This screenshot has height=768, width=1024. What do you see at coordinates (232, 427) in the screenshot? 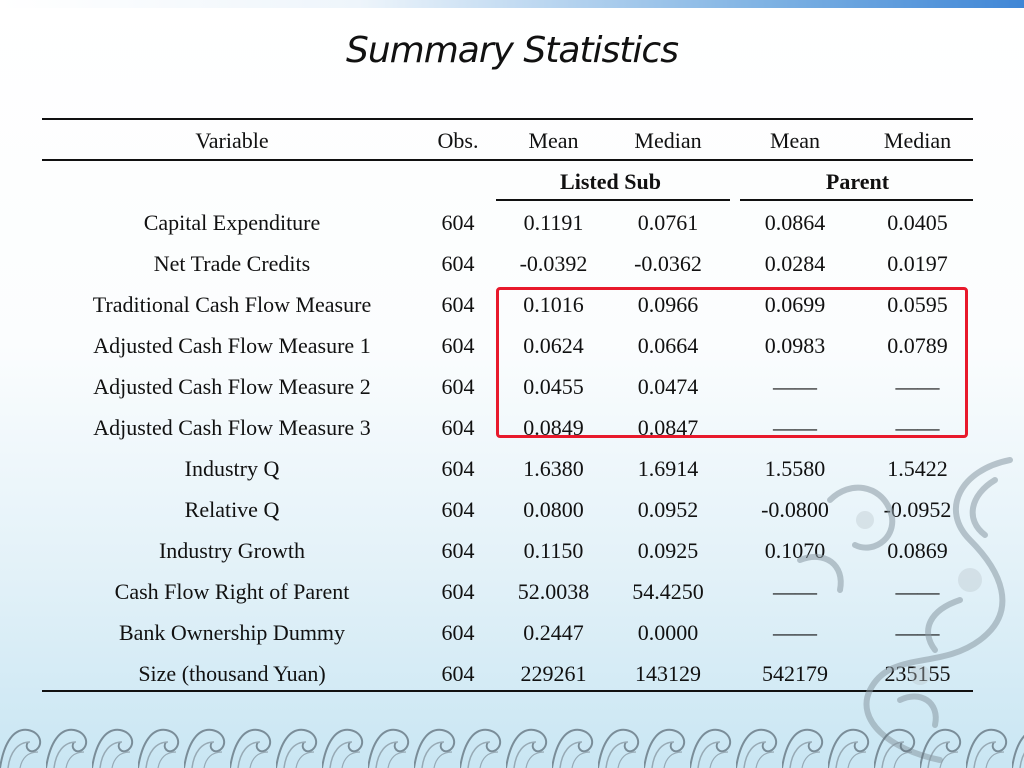
I see `cell-variable: Adjusted Cash Flow Measure 3` at bounding box center [232, 427].